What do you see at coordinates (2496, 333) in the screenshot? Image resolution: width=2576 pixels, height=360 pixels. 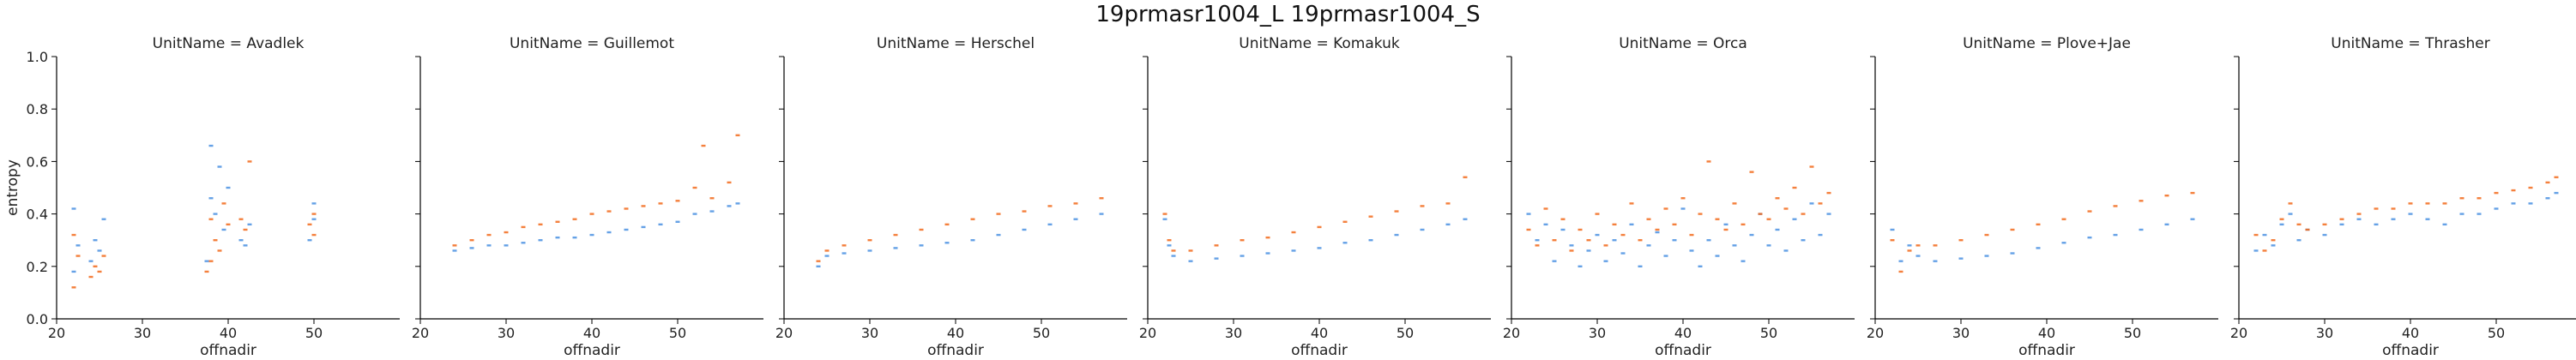 I see `x-tick-label: 50` at bounding box center [2496, 333].